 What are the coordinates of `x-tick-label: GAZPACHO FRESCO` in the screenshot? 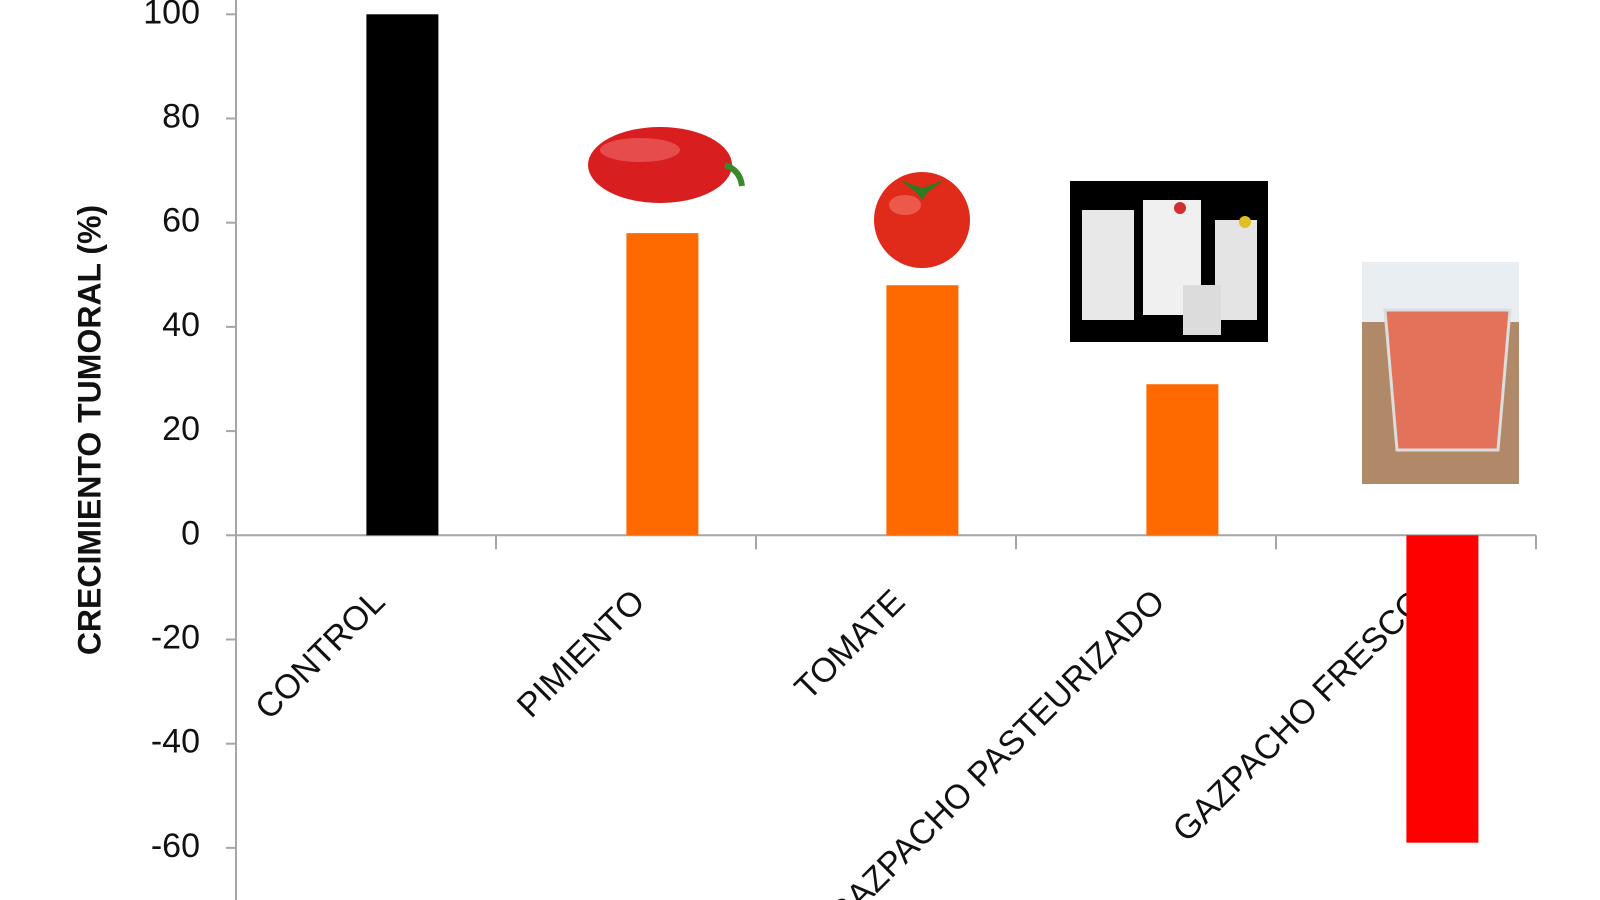 It's located at (1299, 715).